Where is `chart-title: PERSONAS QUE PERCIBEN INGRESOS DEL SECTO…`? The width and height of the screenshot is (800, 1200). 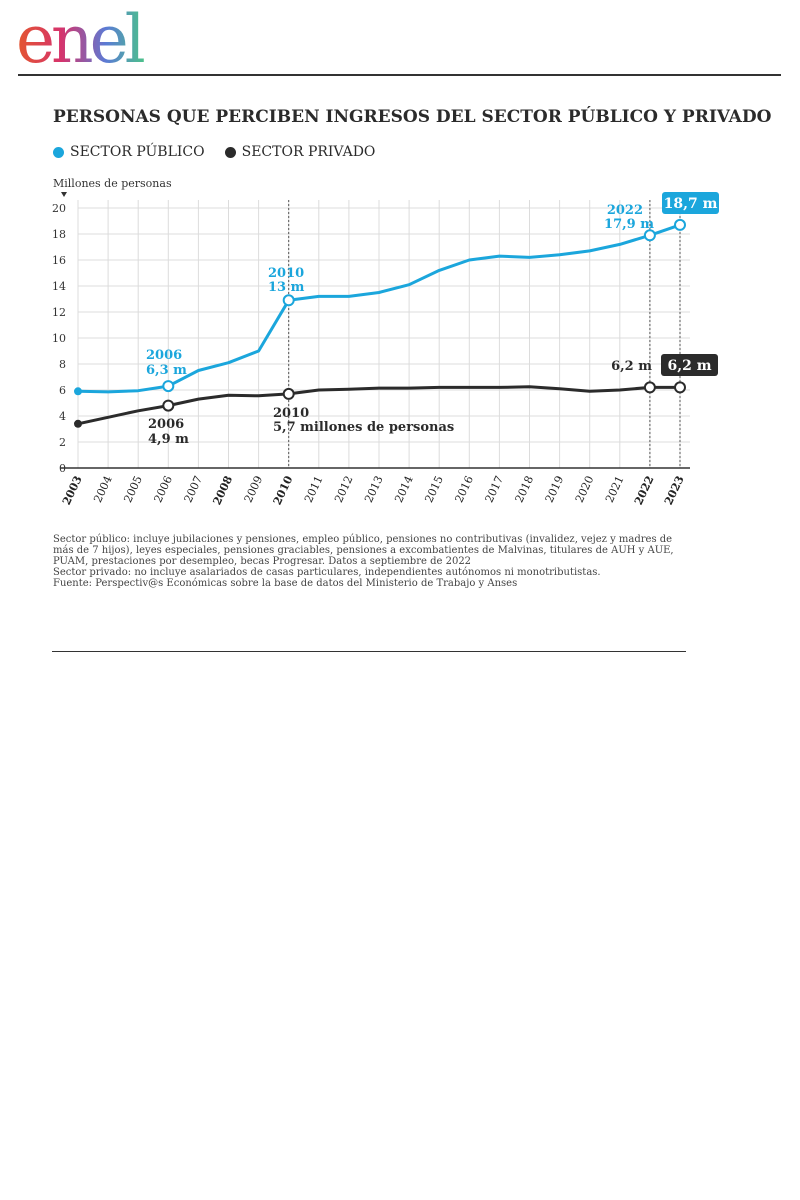
chart-title: PERSONAS QUE PERCIBEN INGRESOS DEL SECTO… is located at coordinates (412, 117).